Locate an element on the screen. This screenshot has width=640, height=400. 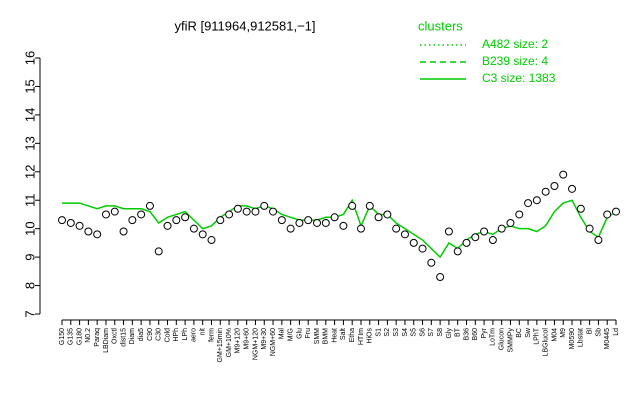
x-tick-label: SMM is located at coordinates (317, 336).